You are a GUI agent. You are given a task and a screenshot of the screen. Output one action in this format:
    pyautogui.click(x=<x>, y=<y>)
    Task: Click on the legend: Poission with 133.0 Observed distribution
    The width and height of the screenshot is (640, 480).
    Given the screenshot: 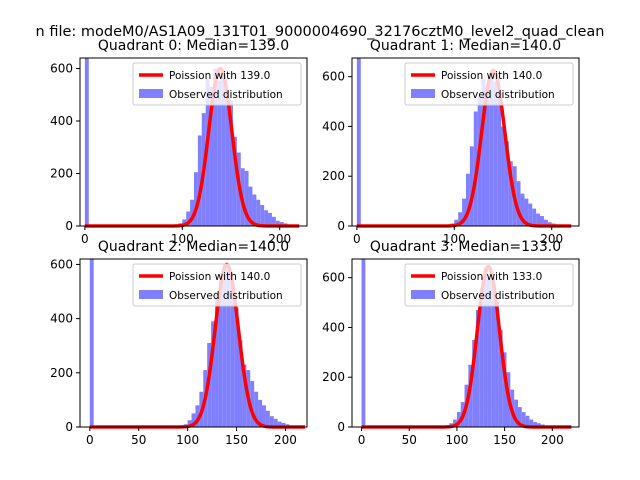 What is the action you would take?
    pyautogui.click(x=489, y=285)
    